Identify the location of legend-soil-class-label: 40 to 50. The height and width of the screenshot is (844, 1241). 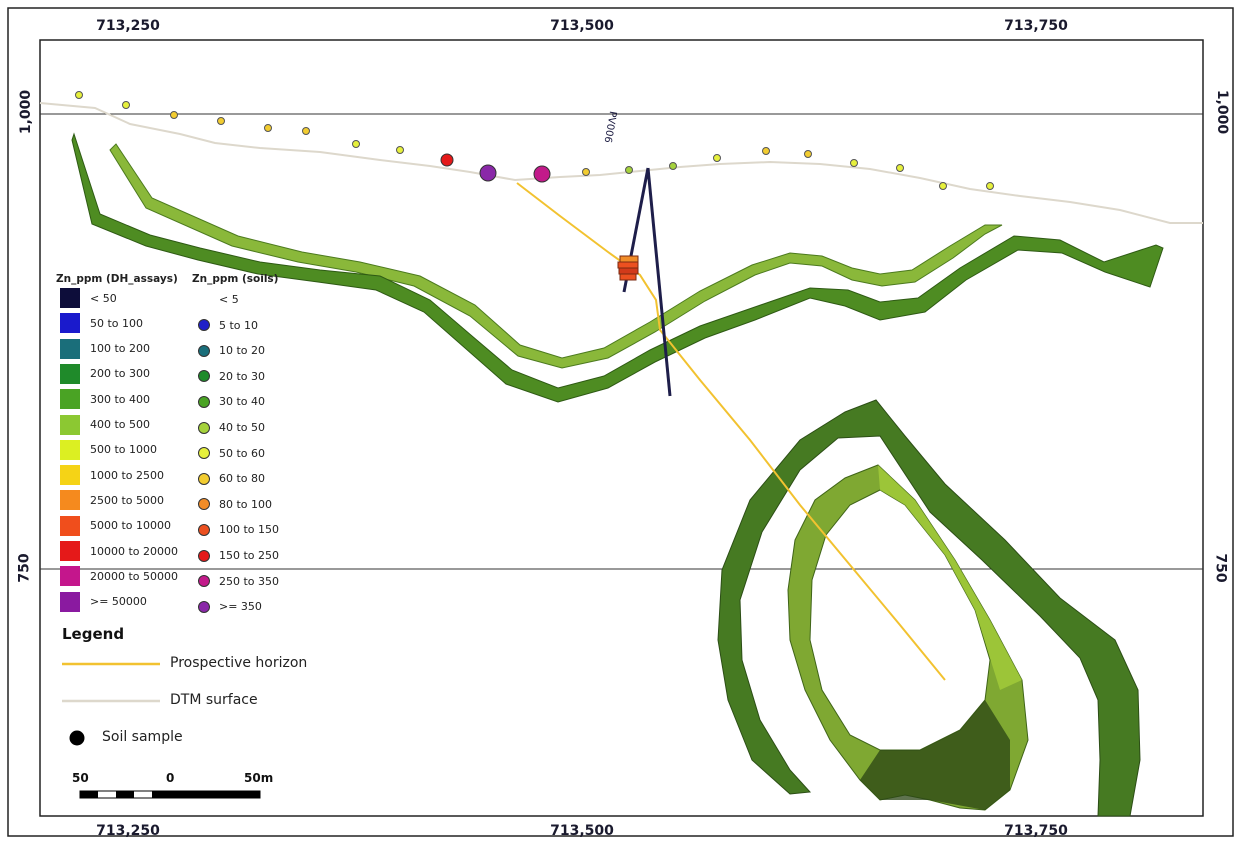
(242, 427).